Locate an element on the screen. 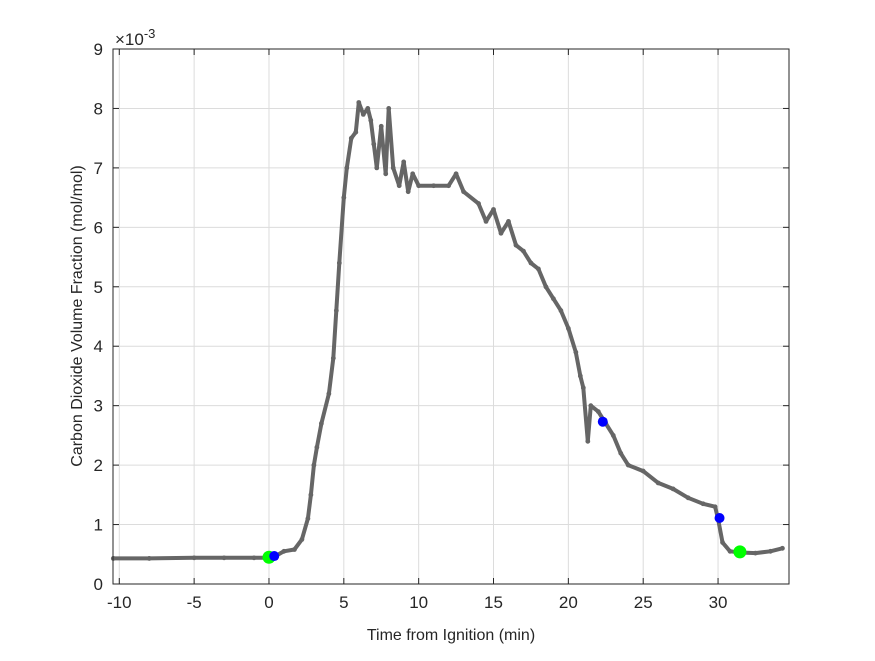  x-tick-label: 25 is located at coordinates (643, 602).